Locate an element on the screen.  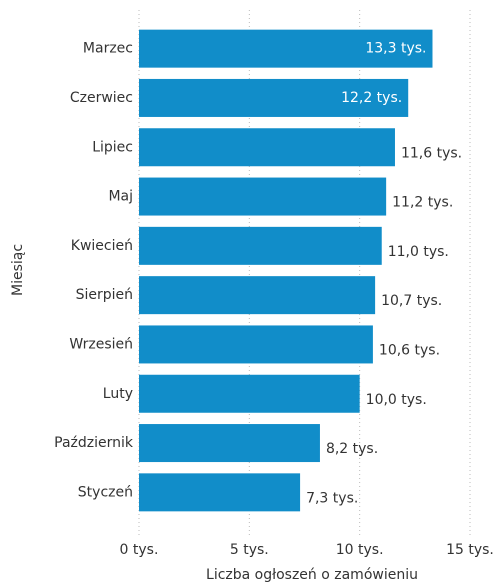
y-tick-label: Kwiecień is located at coordinates (102, 246).